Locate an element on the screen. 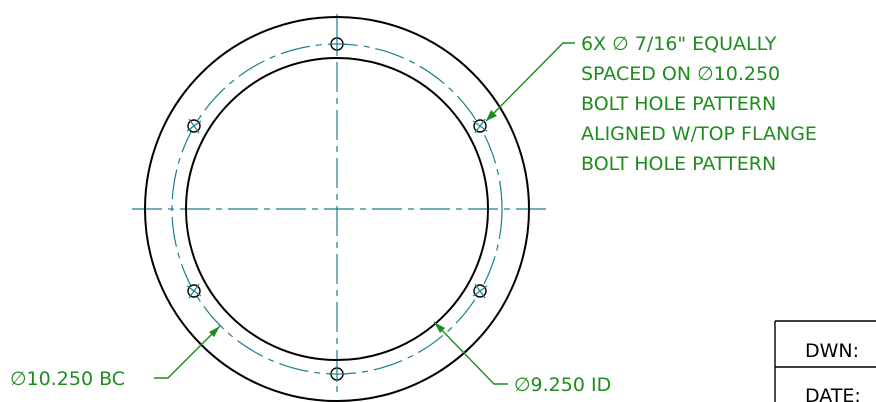  hole-note-line-2: SPACED ON ∅10.250 is located at coordinates (680, 74).